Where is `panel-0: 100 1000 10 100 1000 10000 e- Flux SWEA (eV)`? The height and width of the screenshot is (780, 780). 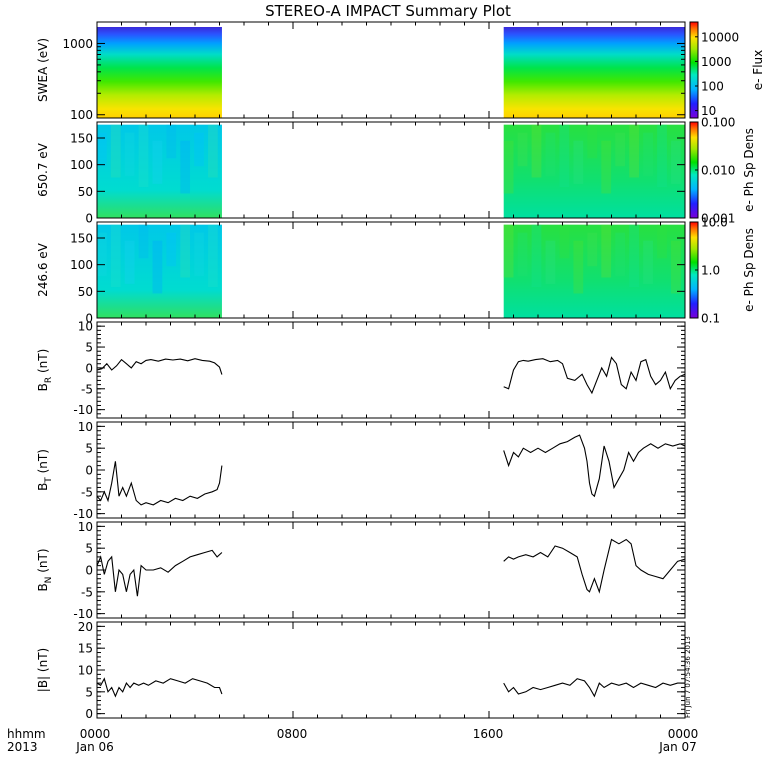
panel-0: 100 1000 10 100 1000 10000 e- Flux SWEA (eV) is located at coordinates (400, 71).